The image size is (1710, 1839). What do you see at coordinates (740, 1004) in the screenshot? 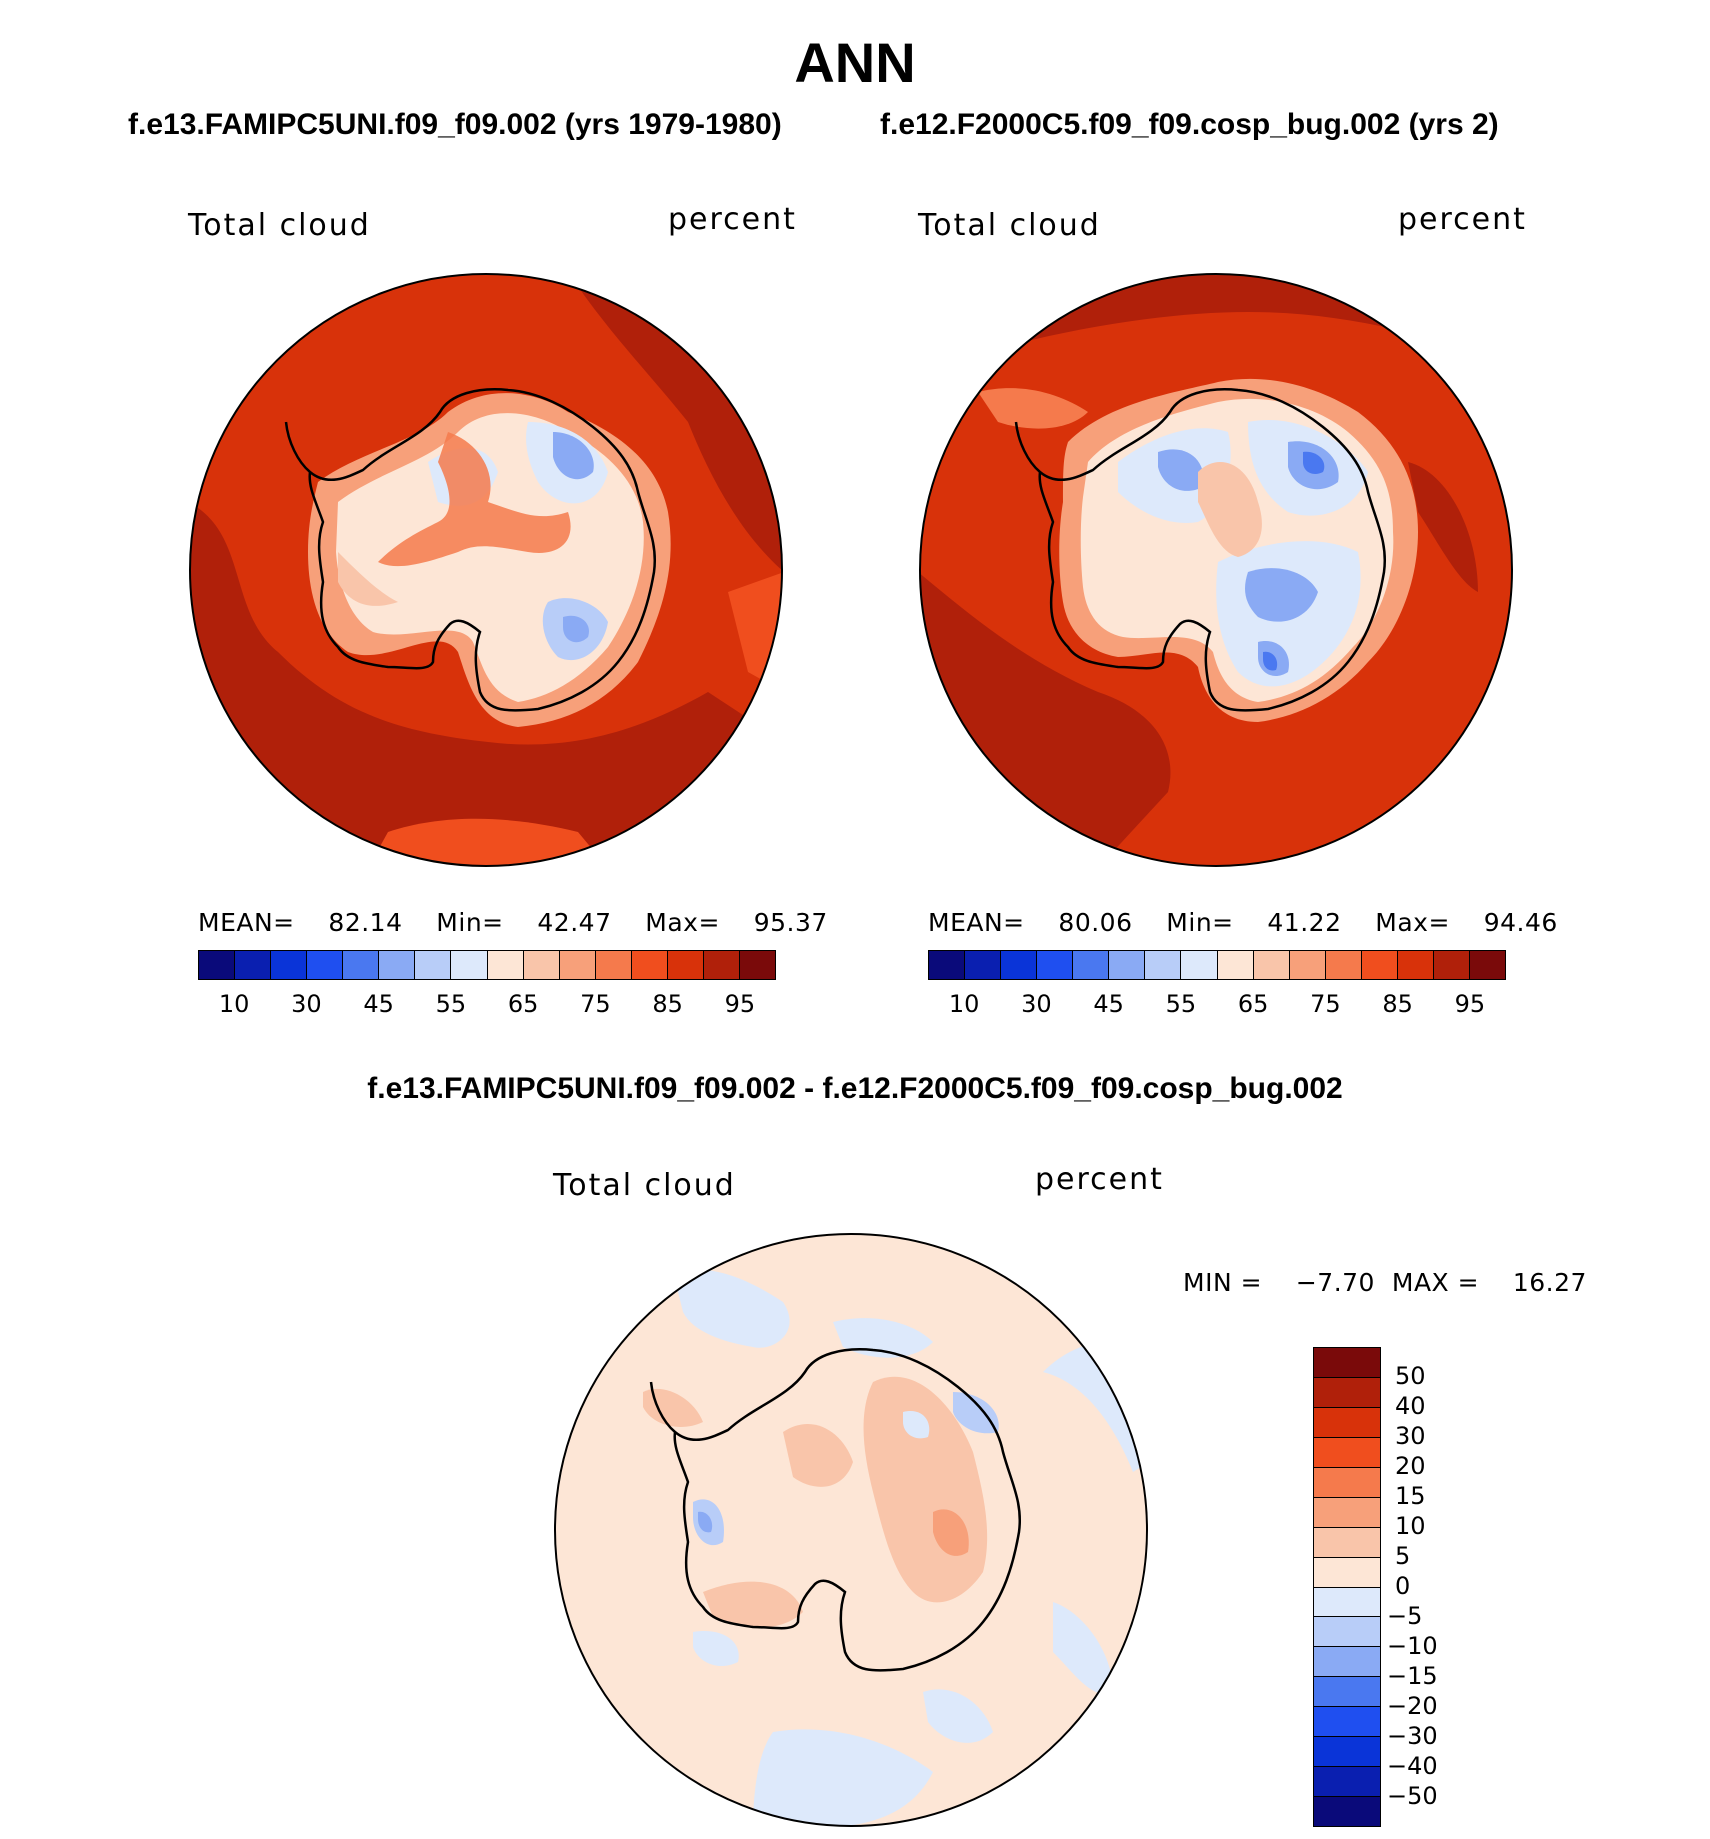
I see `left-colorbar-tick-label: 95` at bounding box center [740, 1004].